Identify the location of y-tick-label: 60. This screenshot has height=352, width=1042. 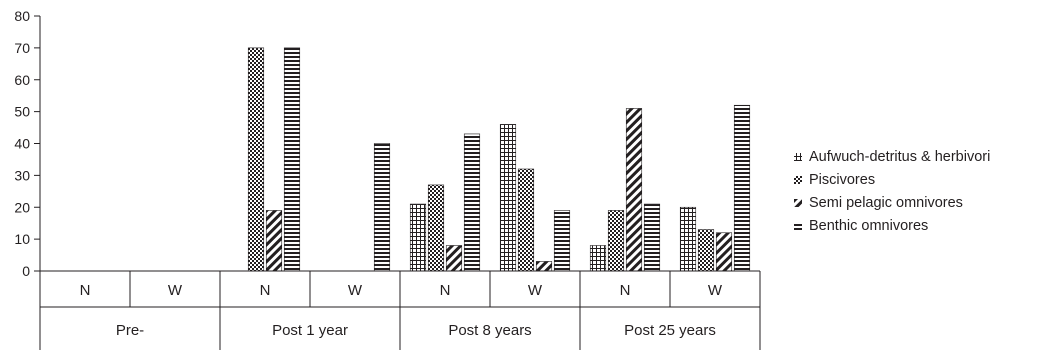
(22, 80).